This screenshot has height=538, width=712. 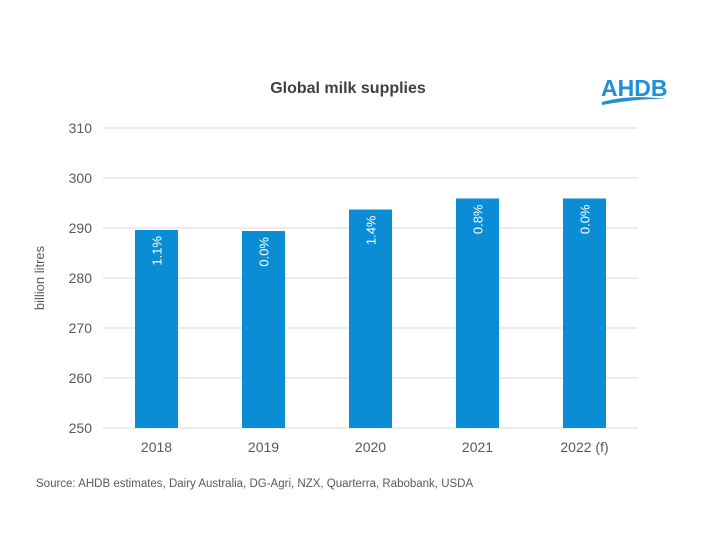 What do you see at coordinates (81, 178) in the screenshot?
I see `y-tick-label: 300` at bounding box center [81, 178].